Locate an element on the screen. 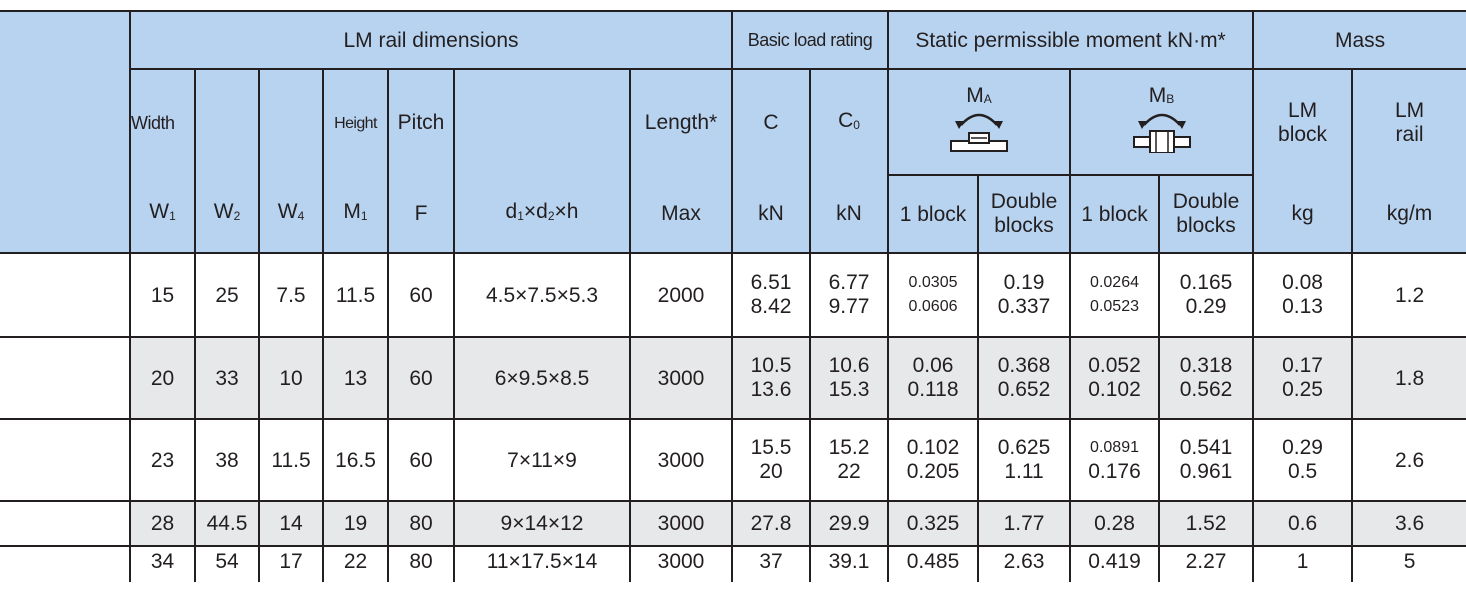 This screenshot has height=602, width=1466. cell-m1: 13 is located at coordinates (355, 378).